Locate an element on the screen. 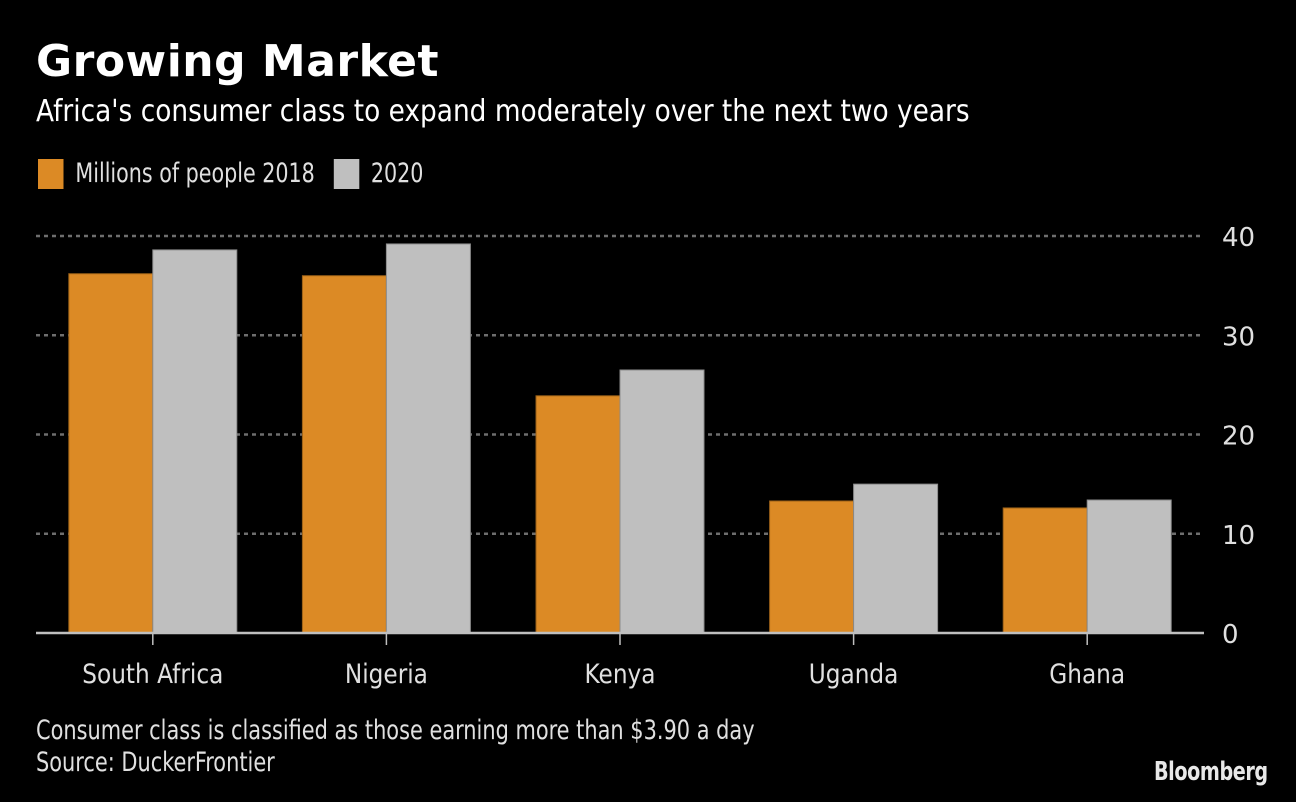 This screenshot has width=1296, height=802. y-tick-label: 30 is located at coordinates (1238, 337).